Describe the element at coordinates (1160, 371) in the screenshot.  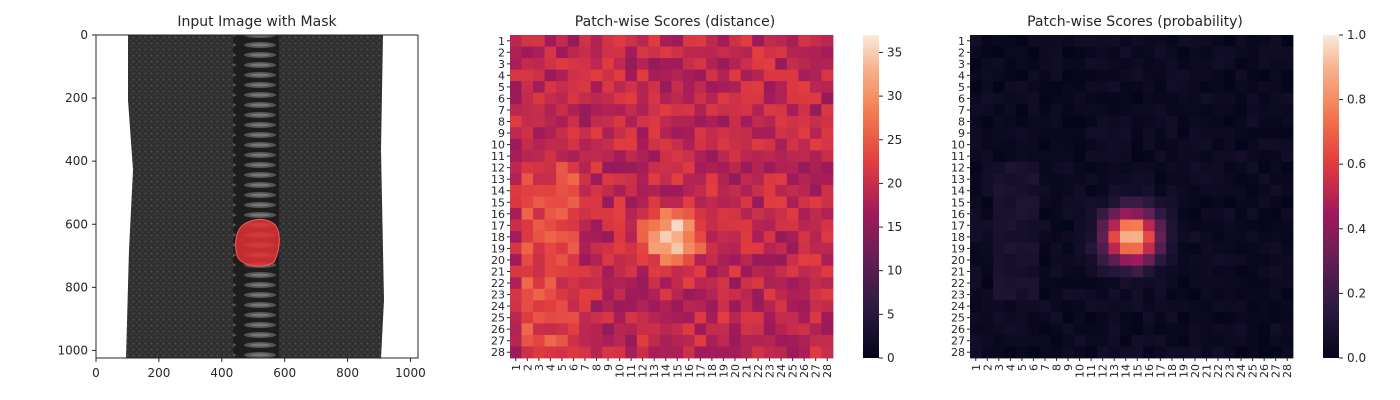
I see `col-tick-label: 17` at that location.